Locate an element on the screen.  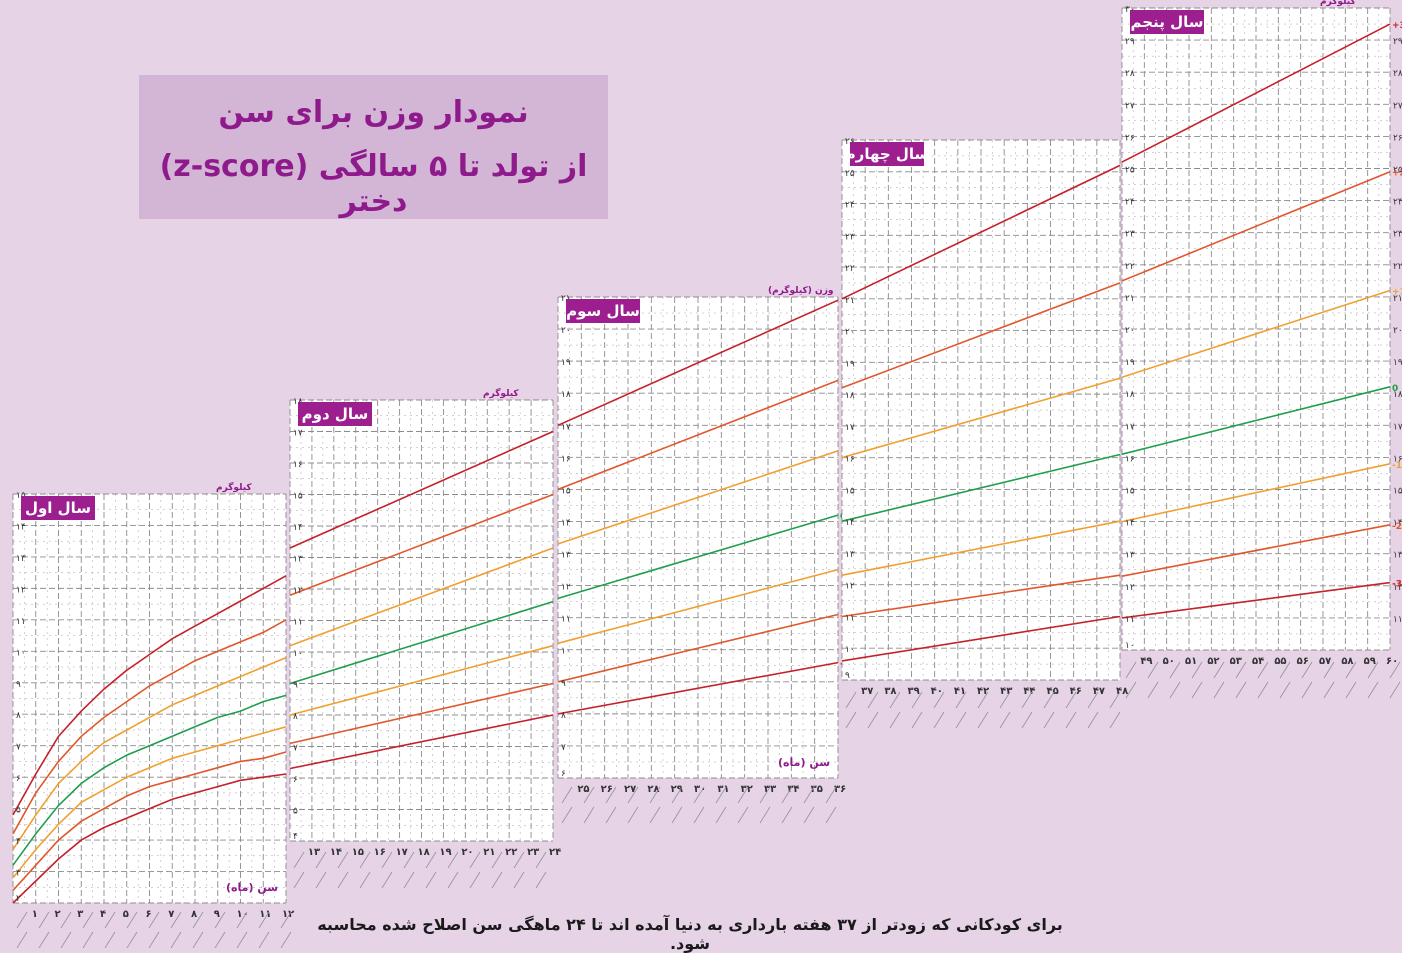
y-tick-label-right: ۲۶ is located at coordinates (1397, 138).